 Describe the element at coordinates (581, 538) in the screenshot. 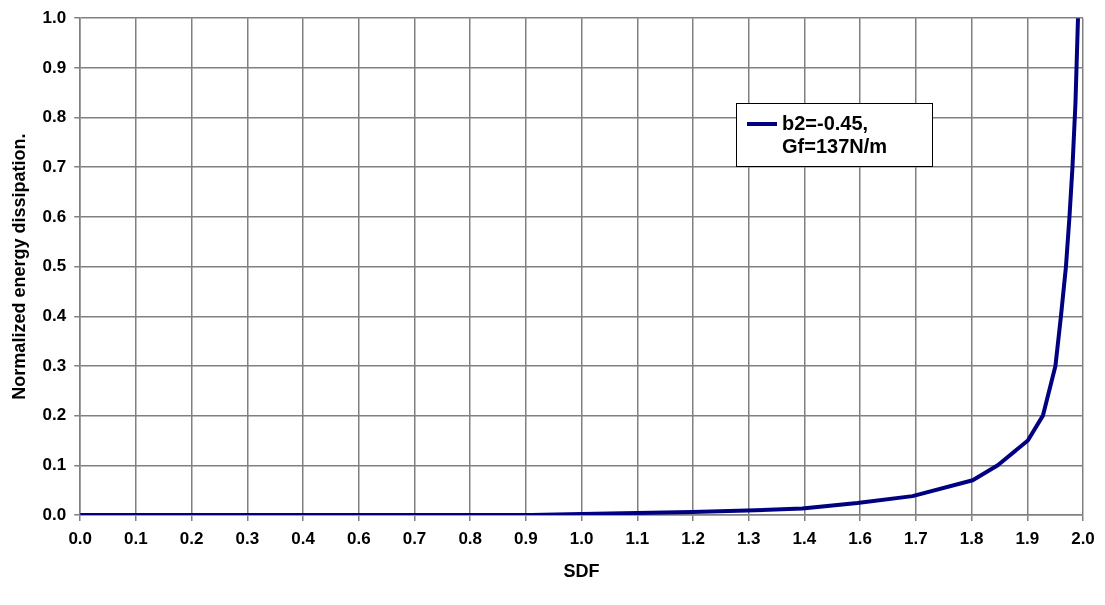

I see `x-tick-label: 1.0` at that location.